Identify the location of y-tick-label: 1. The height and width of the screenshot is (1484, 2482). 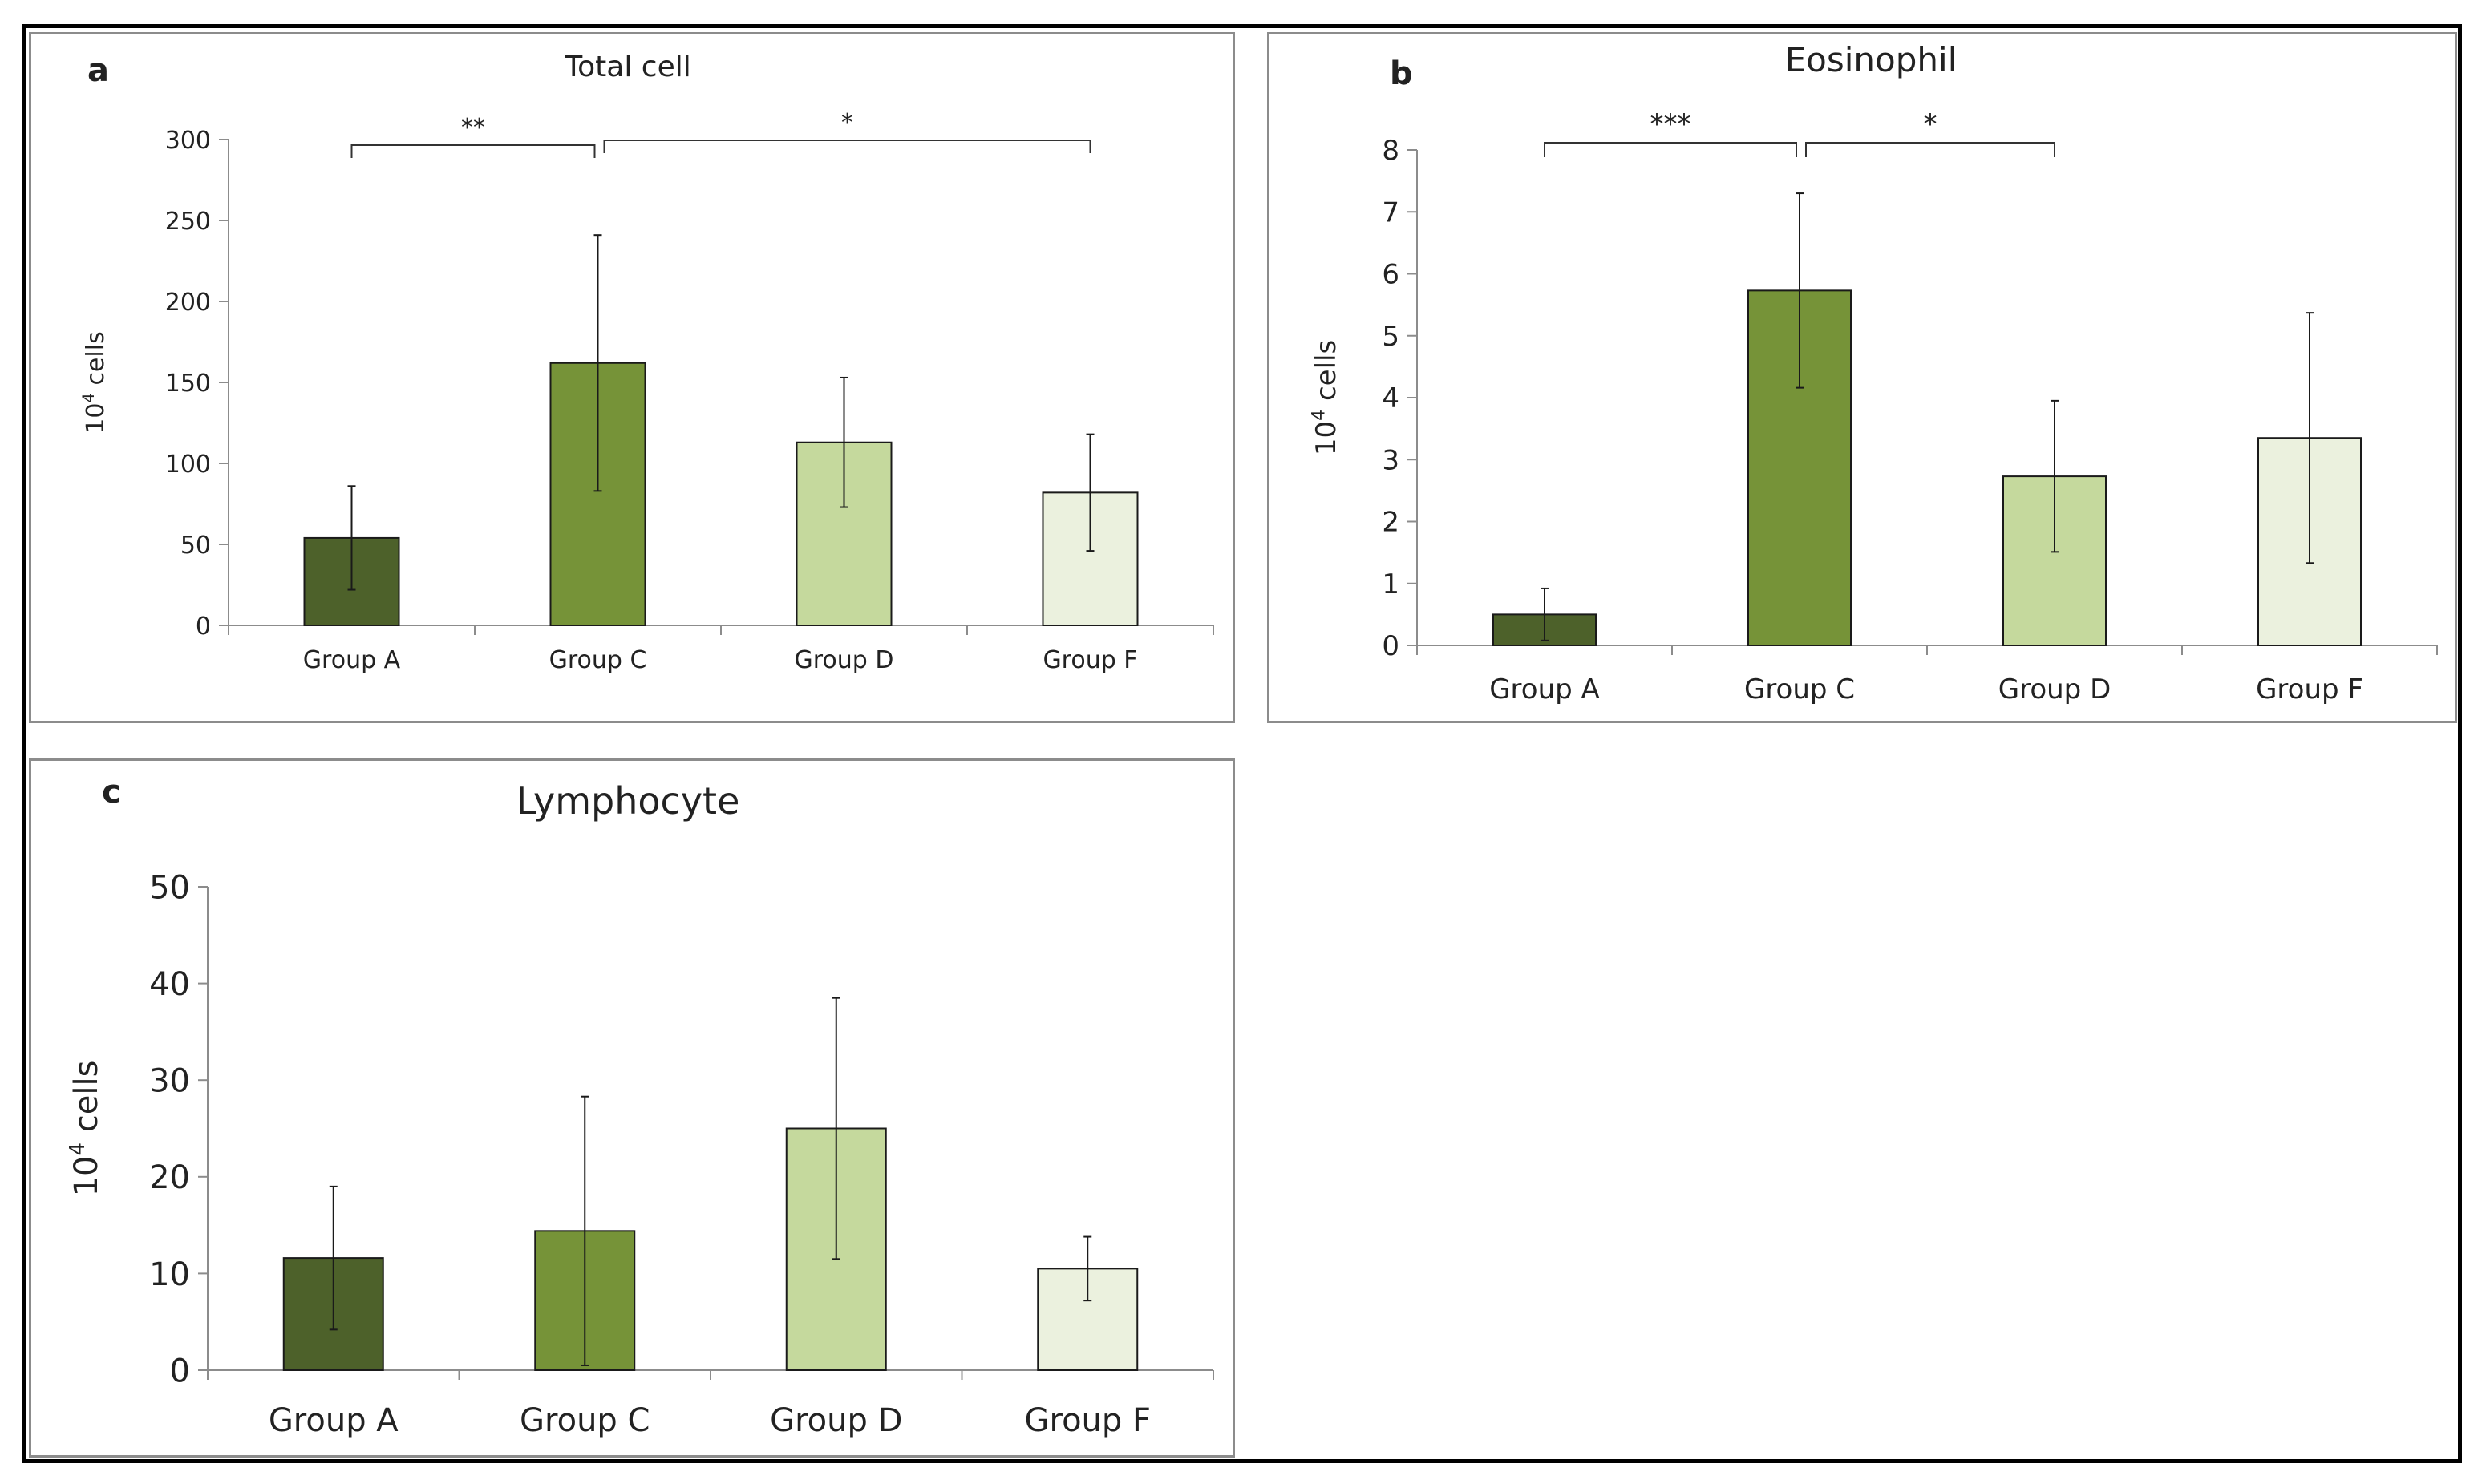
(1390, 584).